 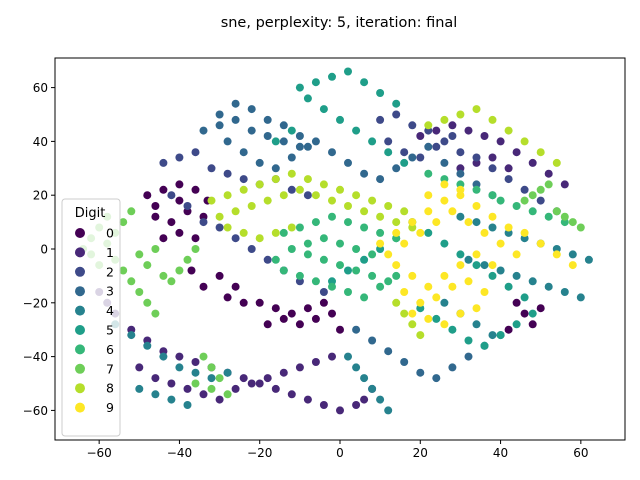 What do you see at coordinates (110, 368) in the screenshot?
I see `legend-label-7: 7` at bounding box center [110, 368].